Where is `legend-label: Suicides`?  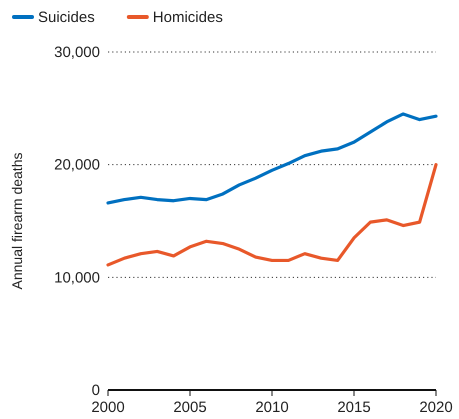 legend-label: Suicides is located at coordinates (66, 17).